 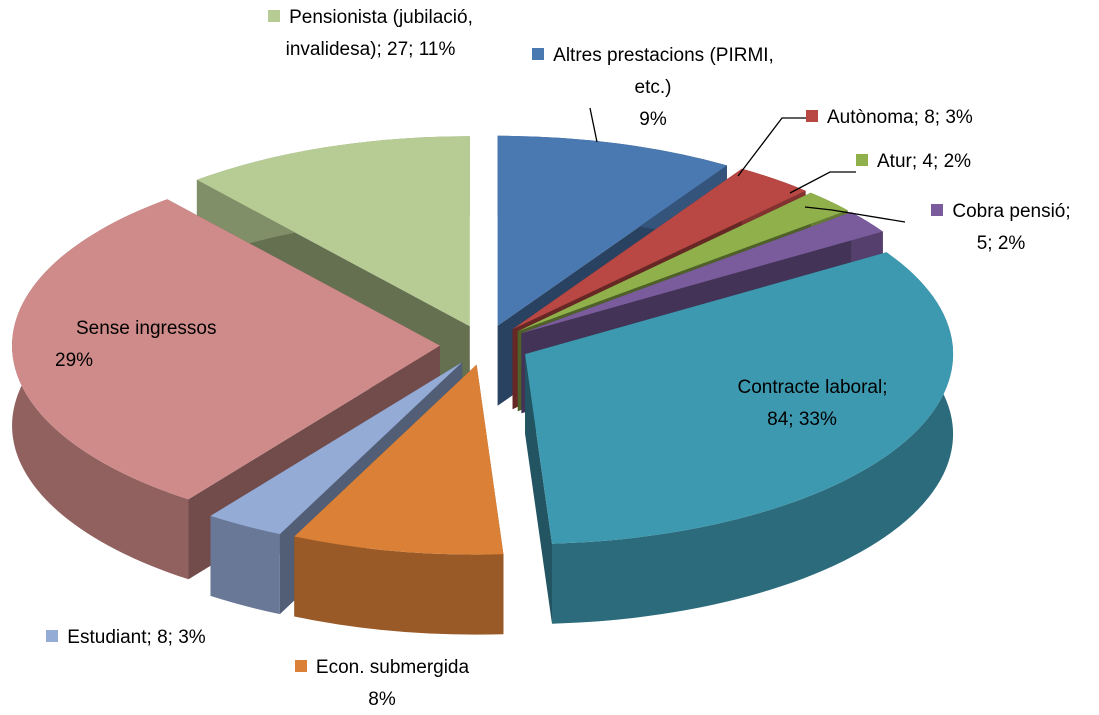 I want to click on label-count: 27, so click(x=398, y=49).